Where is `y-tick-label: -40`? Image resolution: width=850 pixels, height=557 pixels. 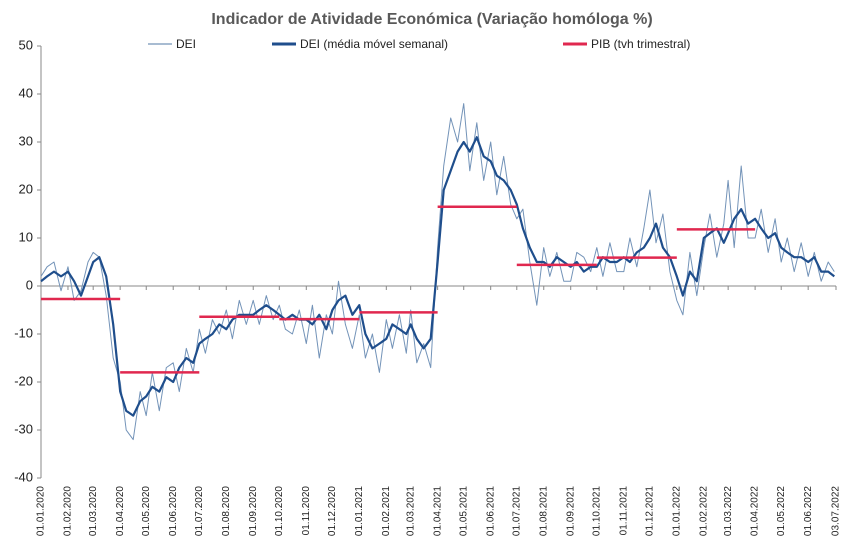 y-tick-label: -40 is located at coordinates (23, 476).